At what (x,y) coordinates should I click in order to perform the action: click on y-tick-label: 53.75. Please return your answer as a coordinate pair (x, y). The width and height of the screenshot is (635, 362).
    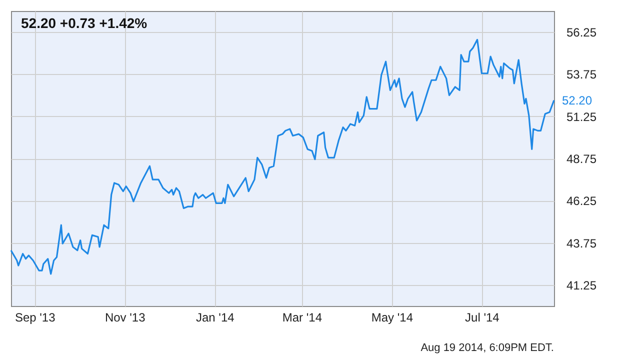
    Looking at the image, I should click on (581, 75).